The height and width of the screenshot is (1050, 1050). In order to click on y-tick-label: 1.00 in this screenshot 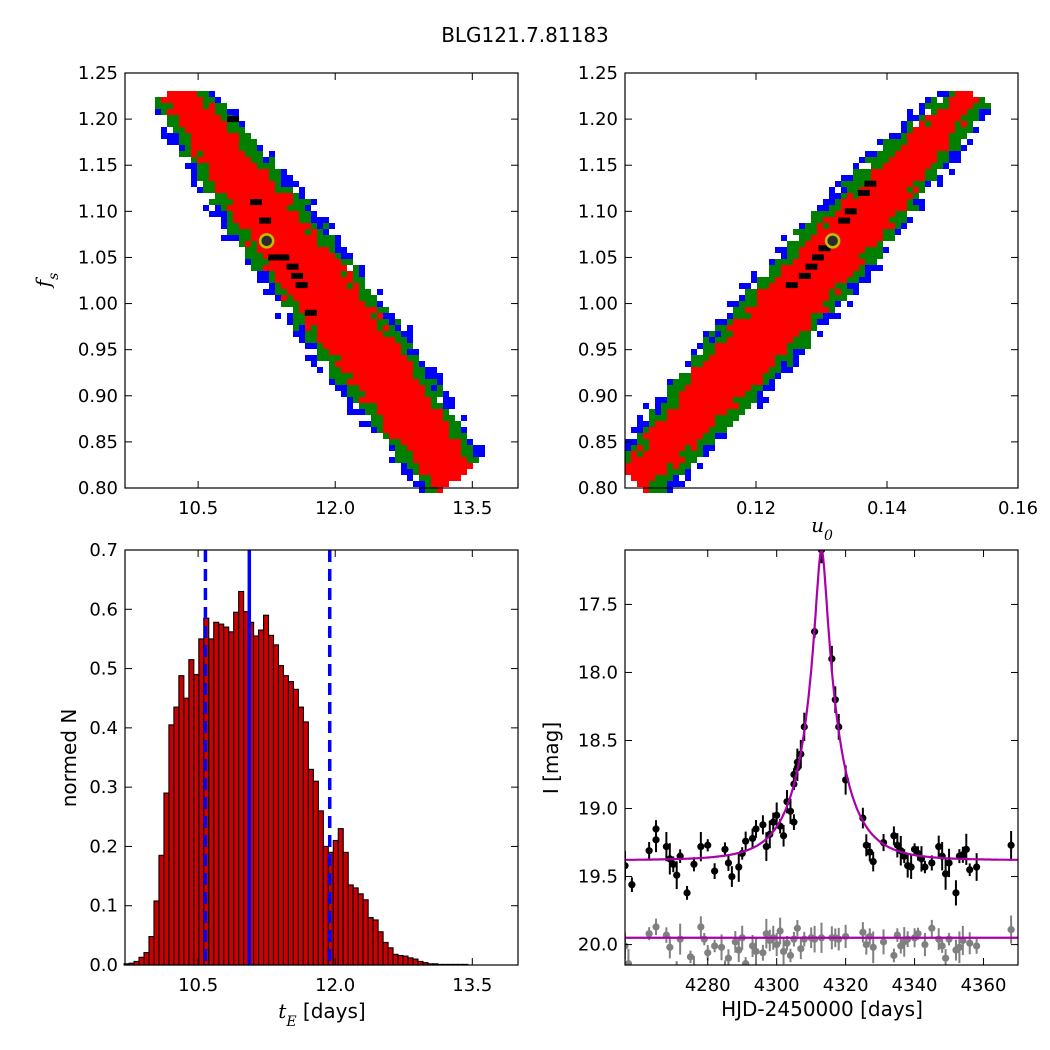, I will do `click(598, 304)`.